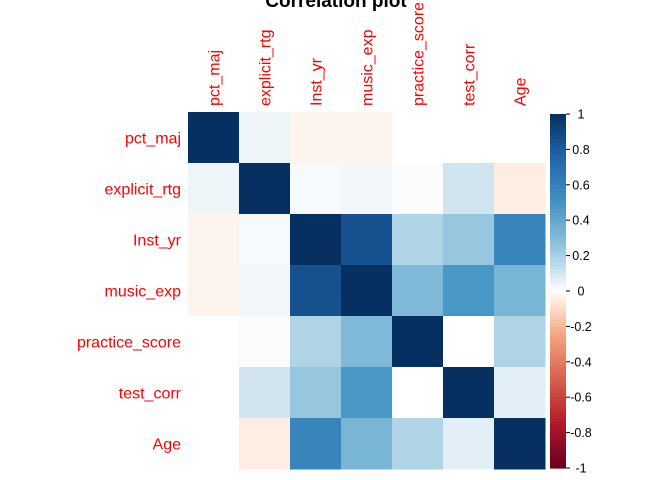  Describe the element at coordinates (520, 342) in the screenshot. I see `heatmap-cell-practice_score-Age` at that location.